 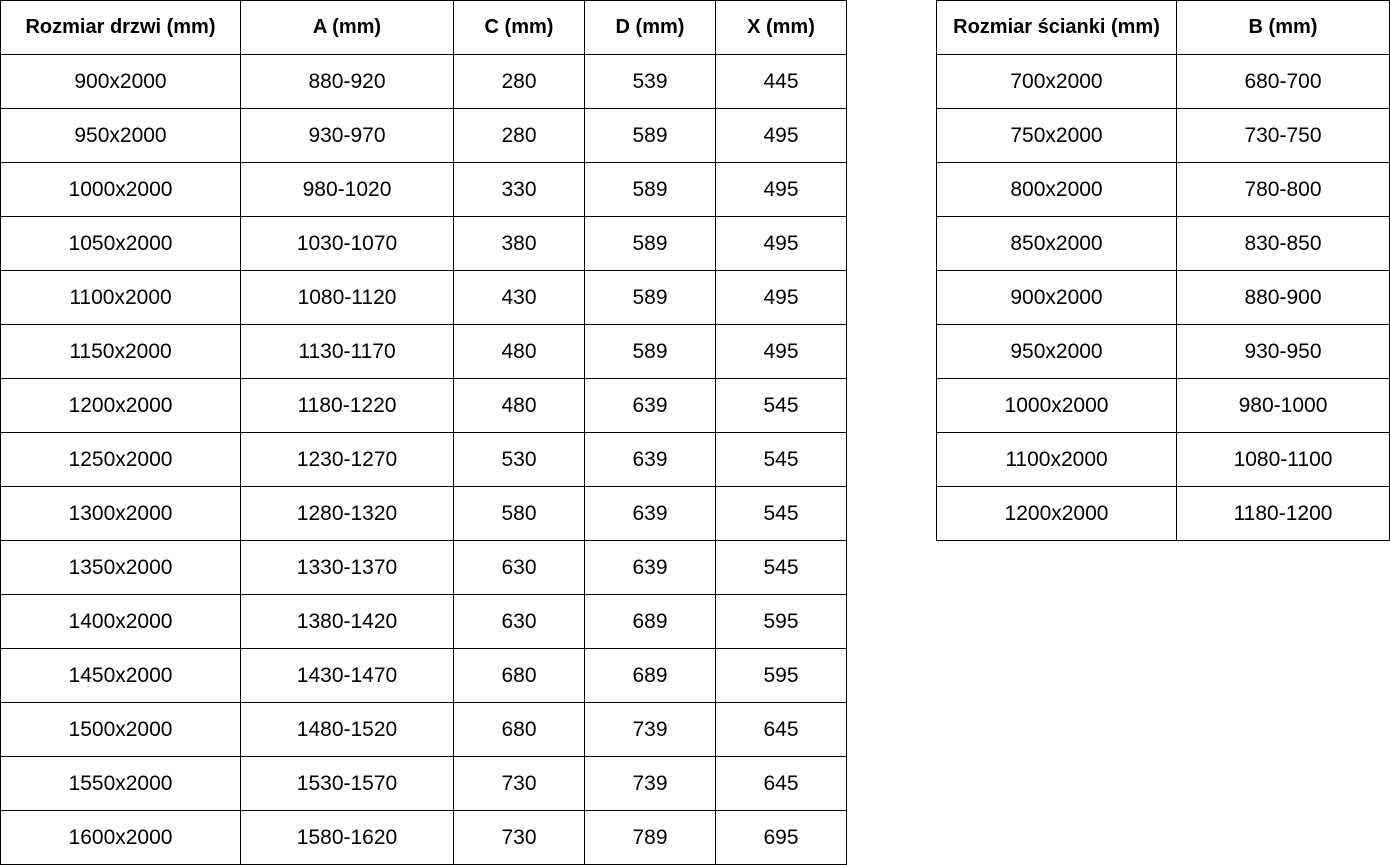 I want to click on table-cell: 1580-1620, so click(x=347, y=837).